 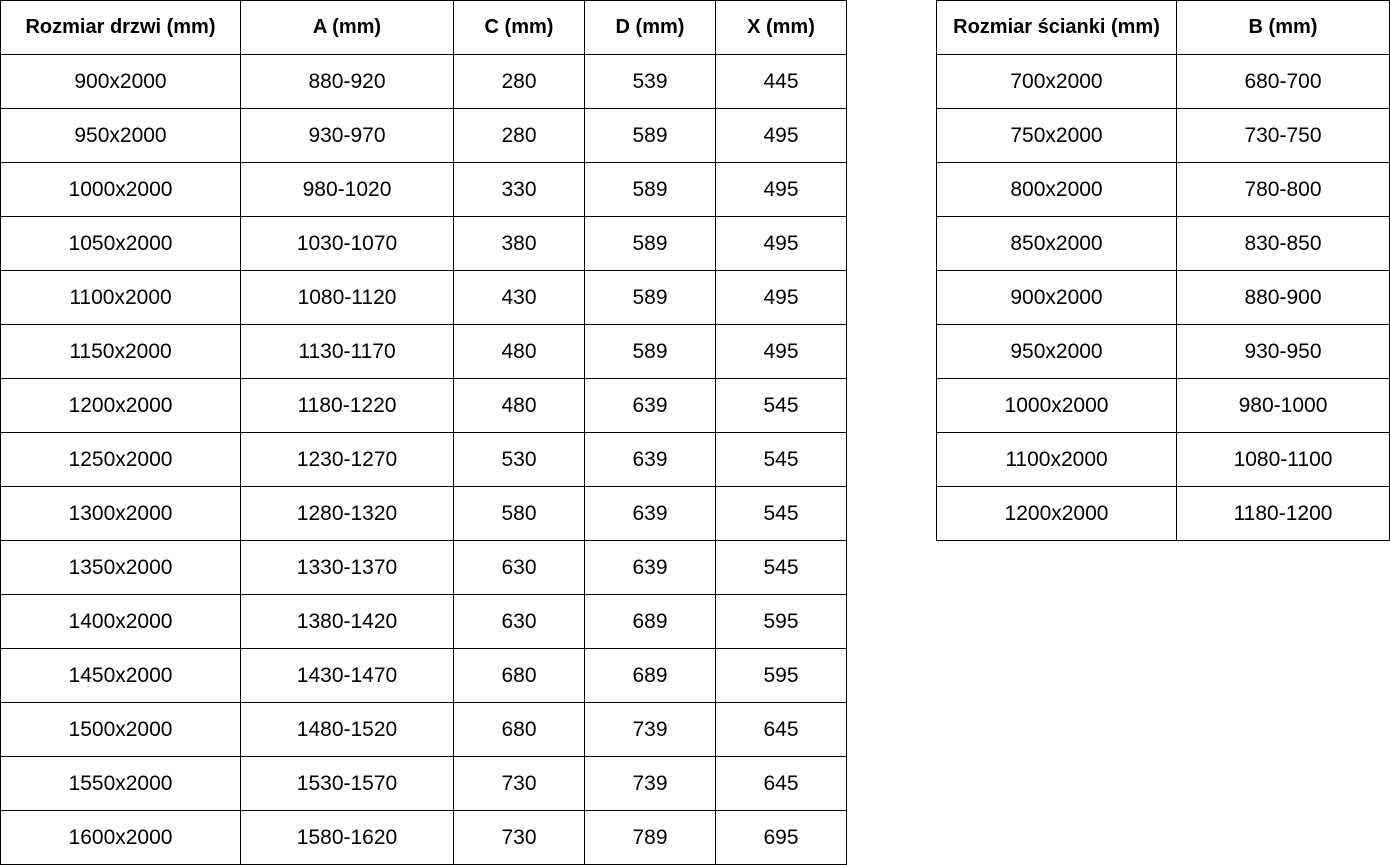 I want to click on table-cell: 1580-1620, so click(x=347, y=837).